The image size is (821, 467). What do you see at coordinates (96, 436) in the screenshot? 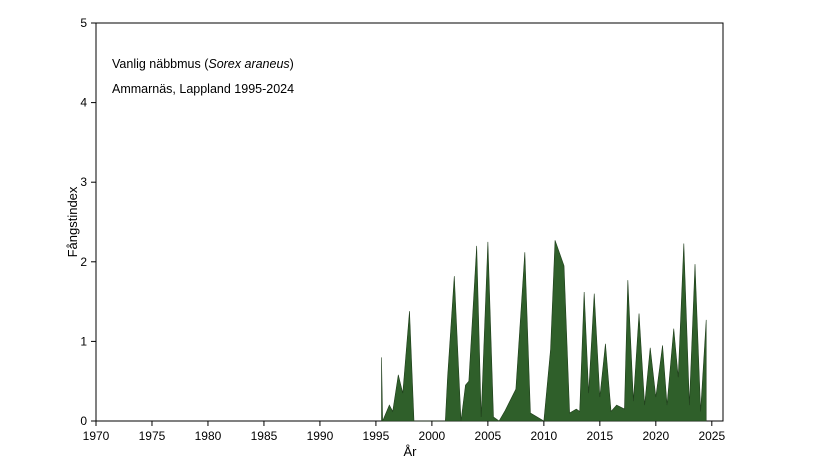
I see `x-tick-label-1970: 1970` at bounding box center [96, 436].